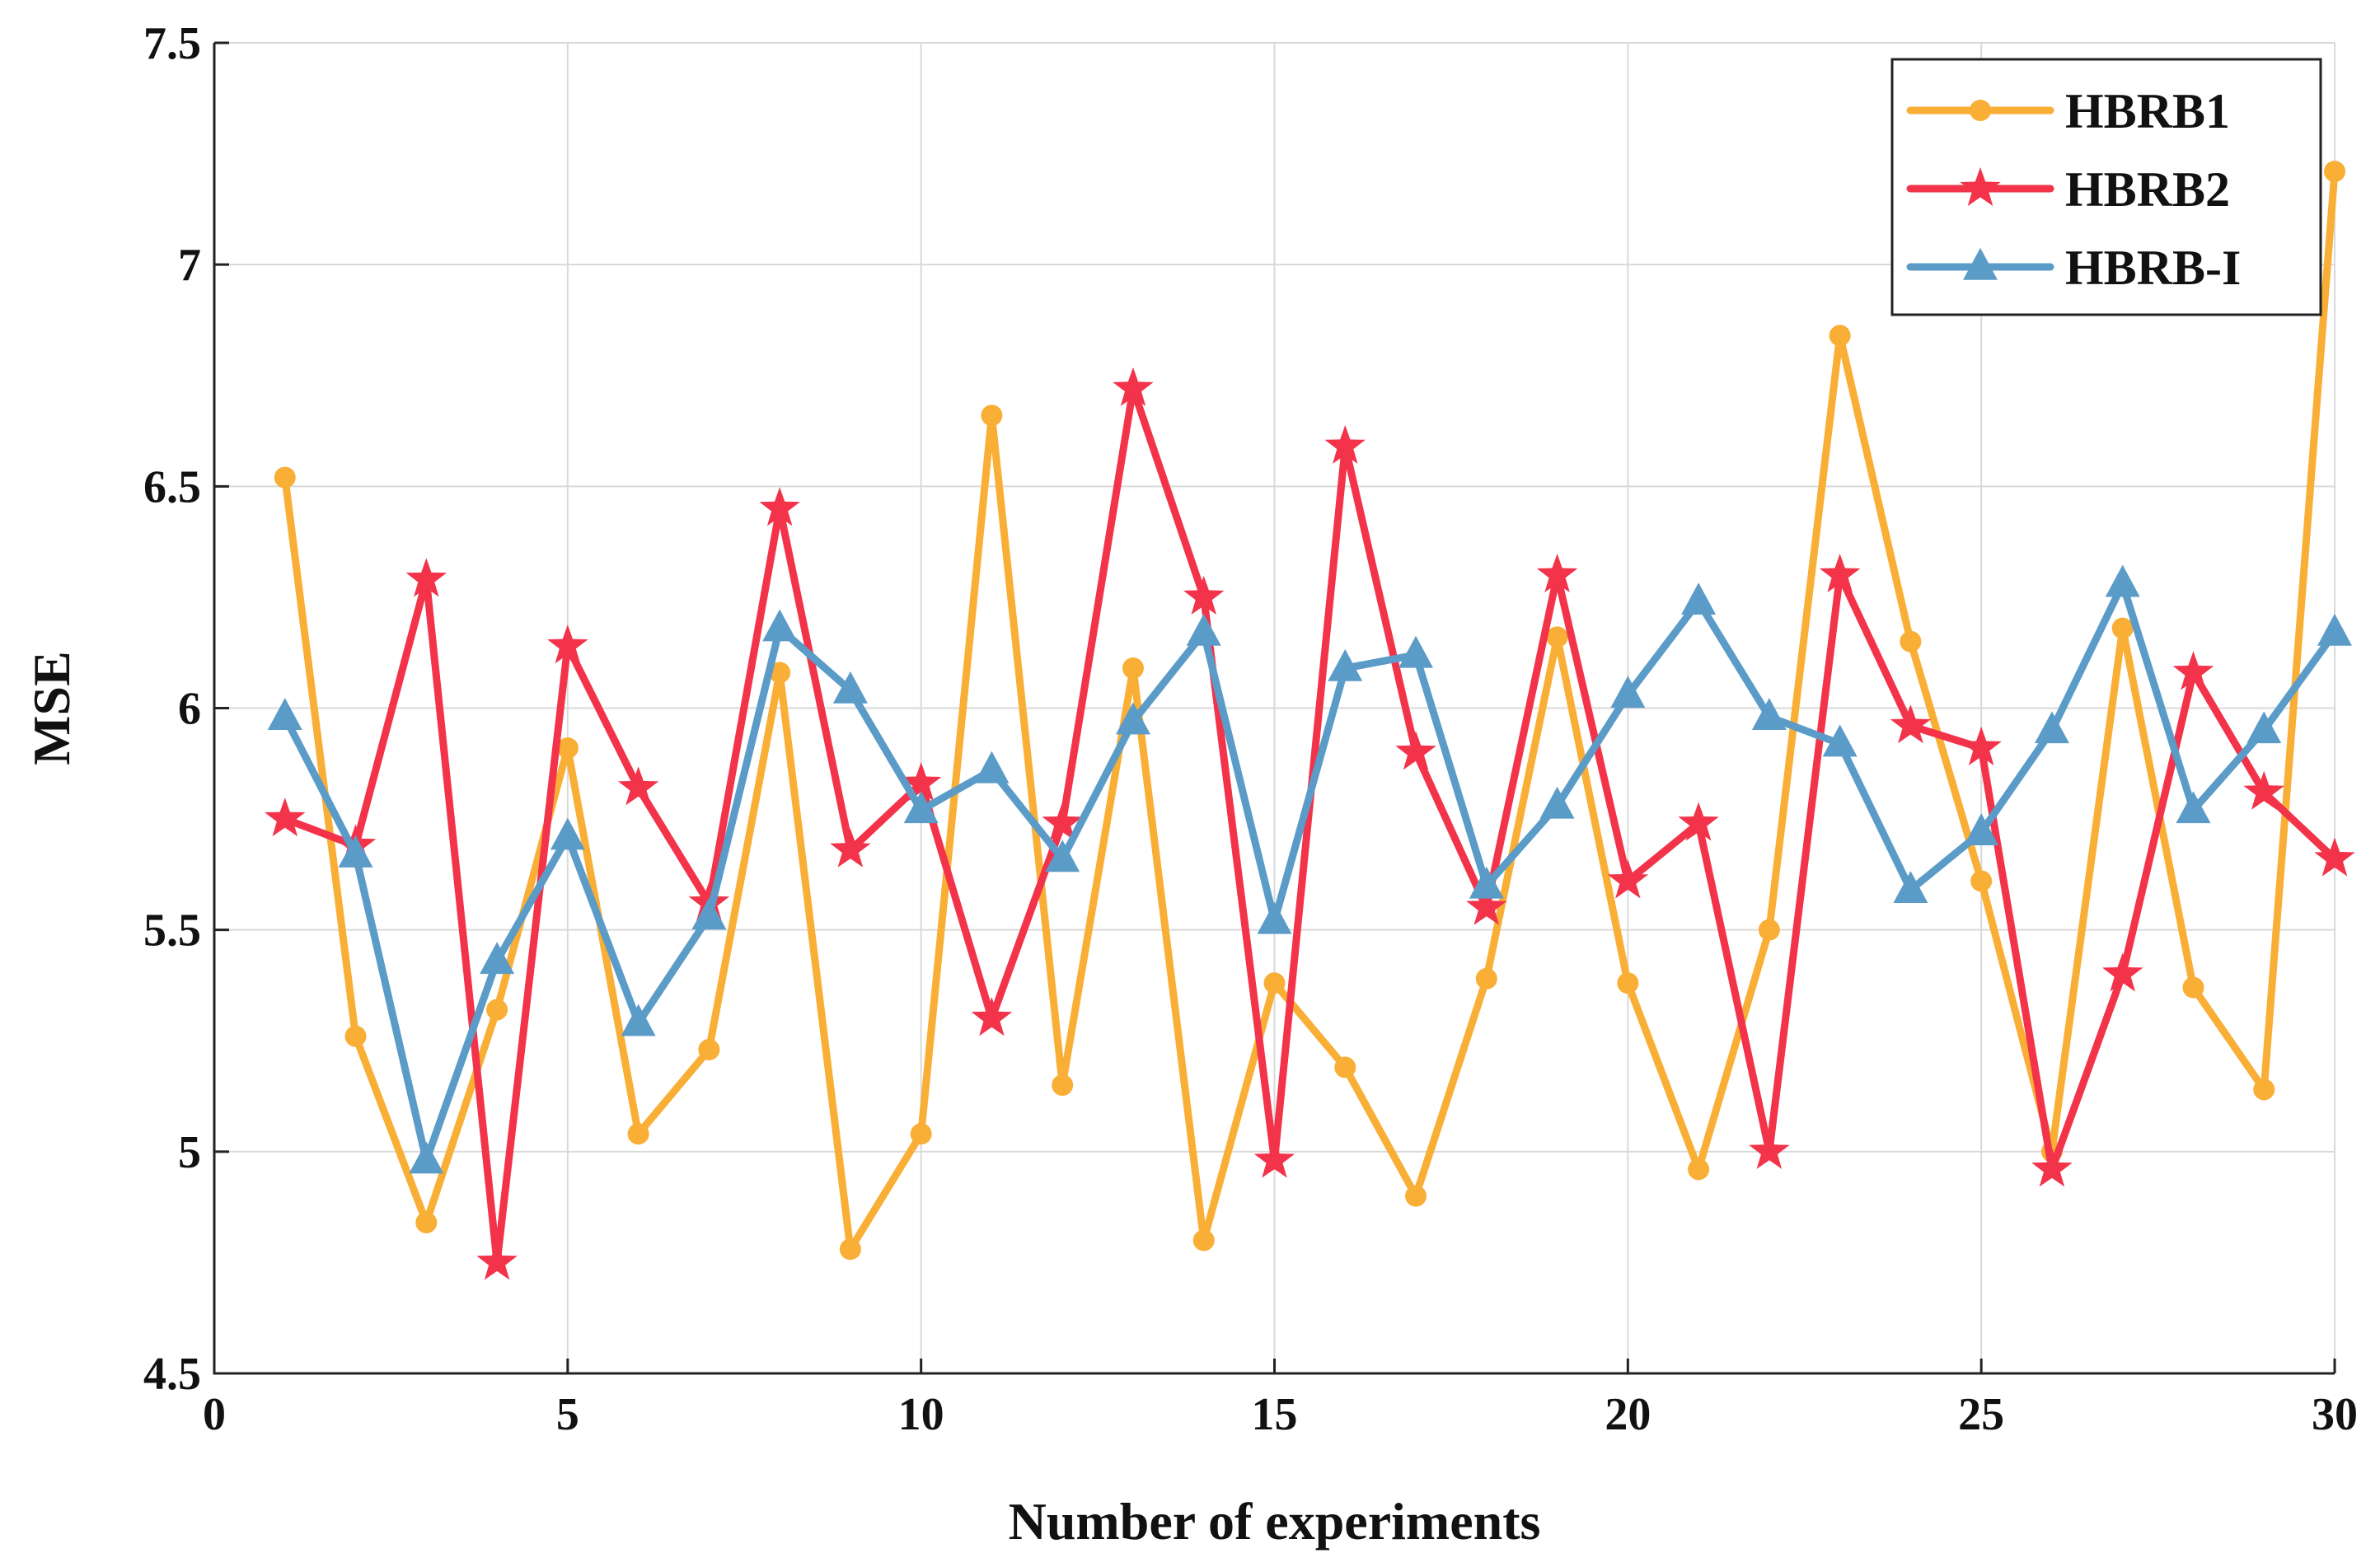  What do you see at coordinates (567, 1414) in the screenshot?
I see `x-tick-label: 5` at bounding box center [567, 1414].